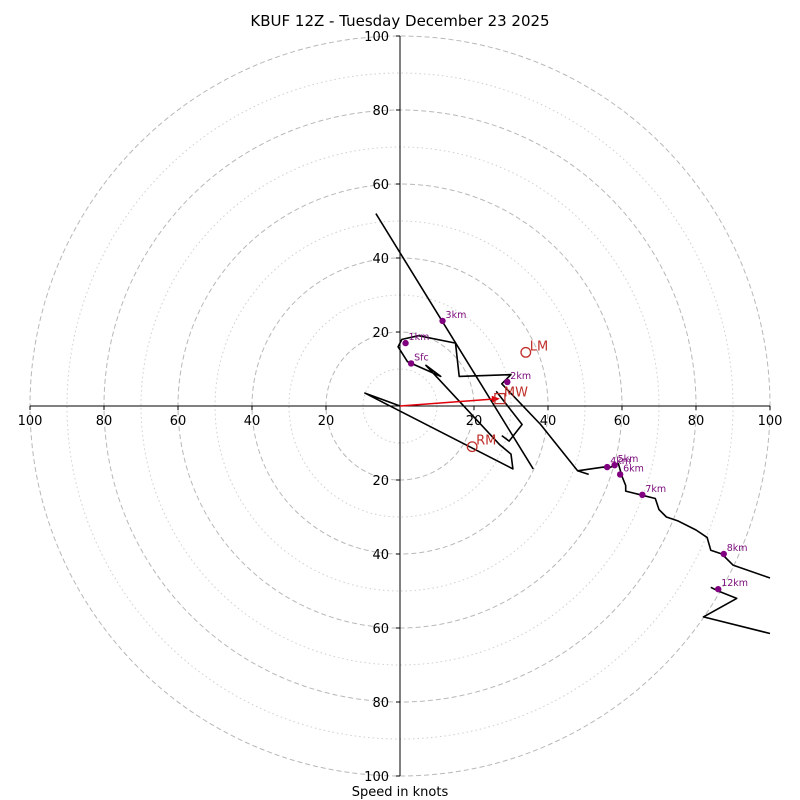 This screenshot has height=800, width=800. What do you see at coordinates (400, 792) in the screenshot?
I see `x-axis-label: Speed in knots` at bounding box center [400, 792].